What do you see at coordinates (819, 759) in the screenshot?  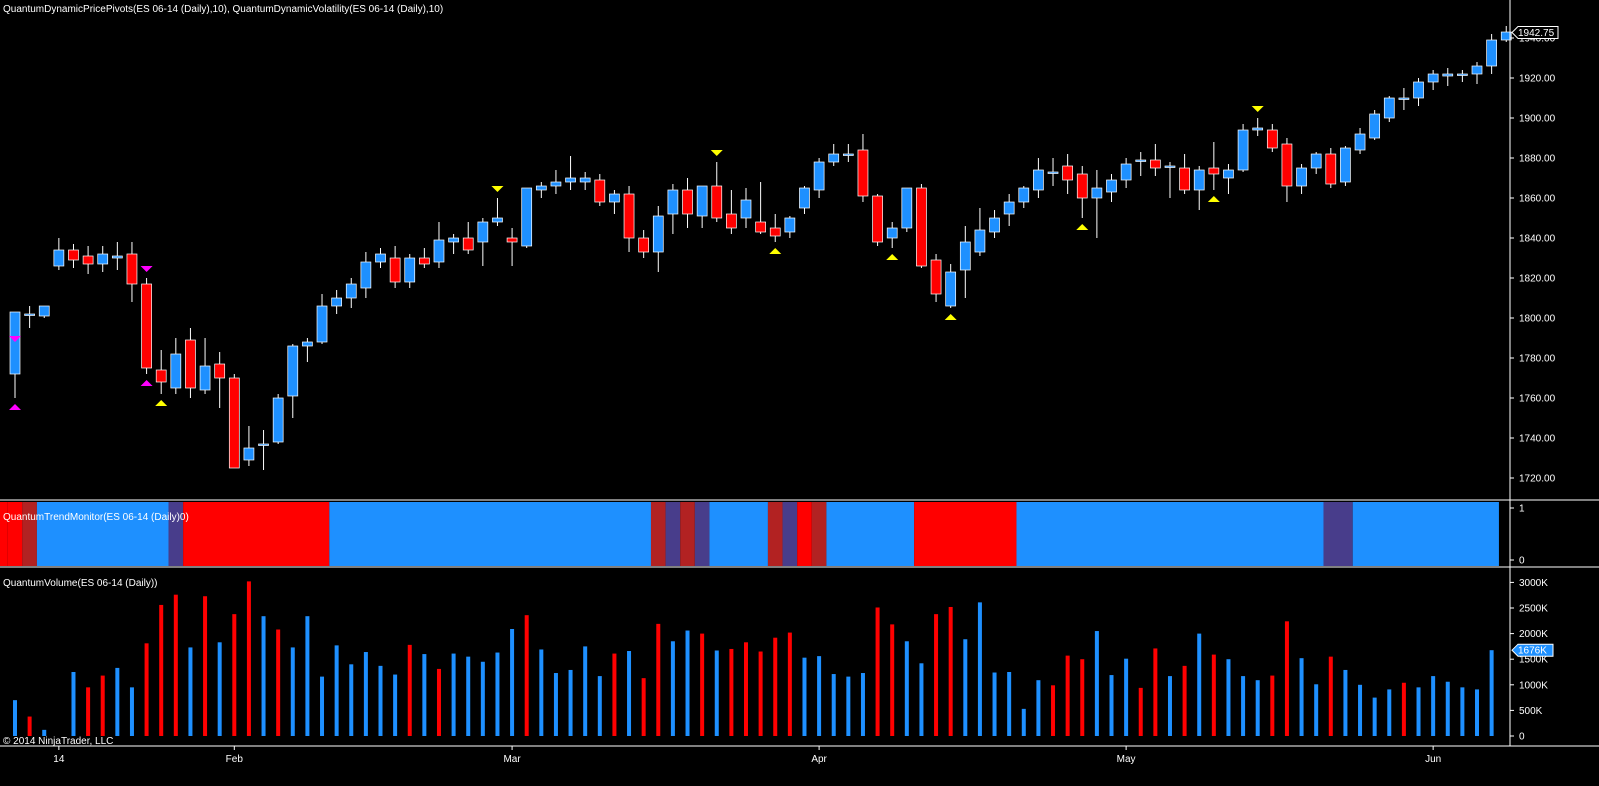 I see `x-tick-label: Apr` at bounding box center [819, 759].